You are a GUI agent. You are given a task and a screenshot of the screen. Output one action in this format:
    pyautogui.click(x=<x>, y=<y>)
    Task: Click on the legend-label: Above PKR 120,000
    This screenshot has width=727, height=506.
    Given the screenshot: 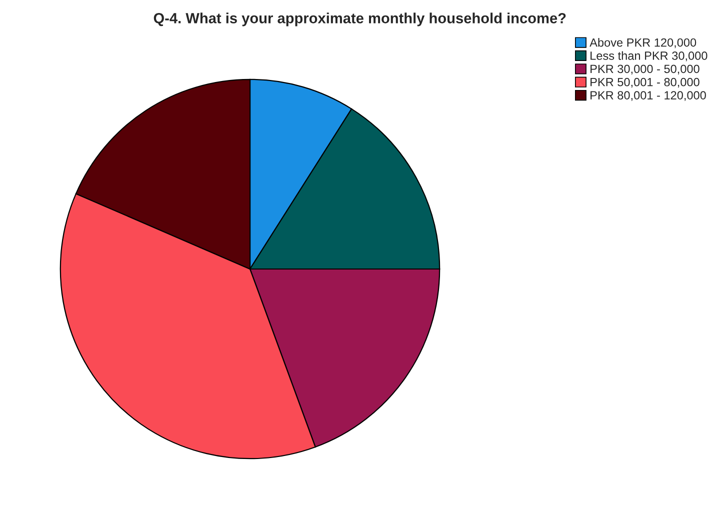 What is the action you would take?
    pyautogui.click(x=643, y=43)
    